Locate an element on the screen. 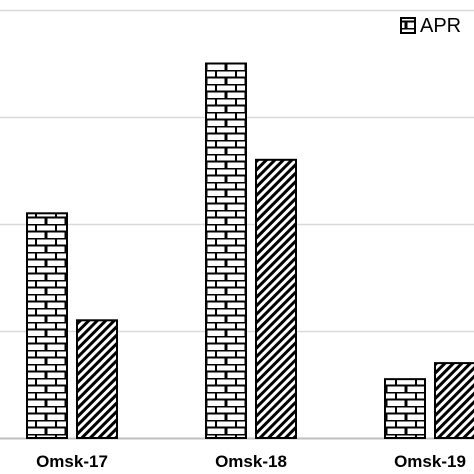 This screenshot has height=474, width=474. x-tick-labels: Omsk-17 Omsk-18 Omsk-19 is located at coordinates (251, 461).